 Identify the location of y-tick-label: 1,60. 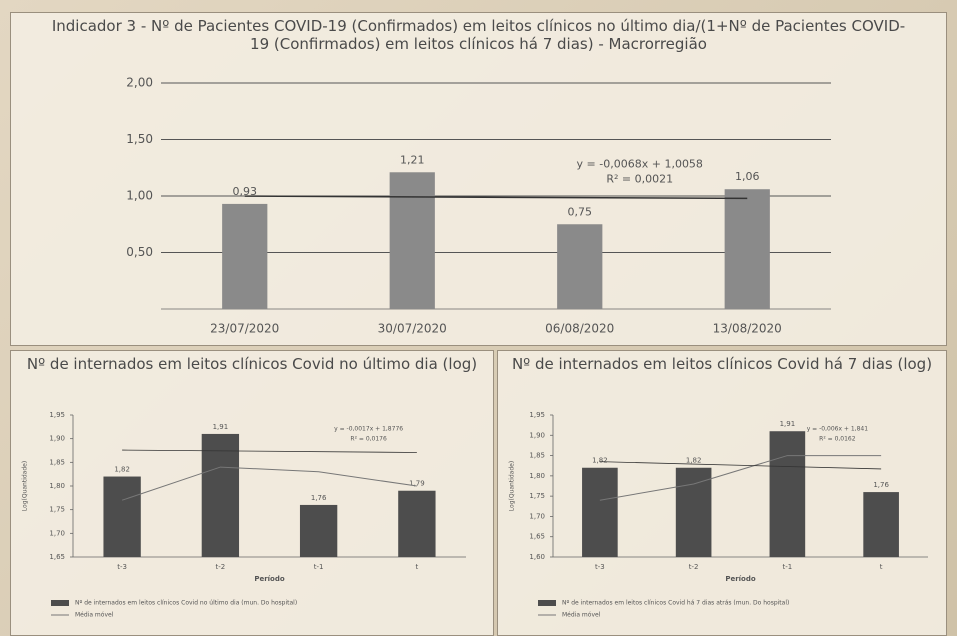
(537, 557).